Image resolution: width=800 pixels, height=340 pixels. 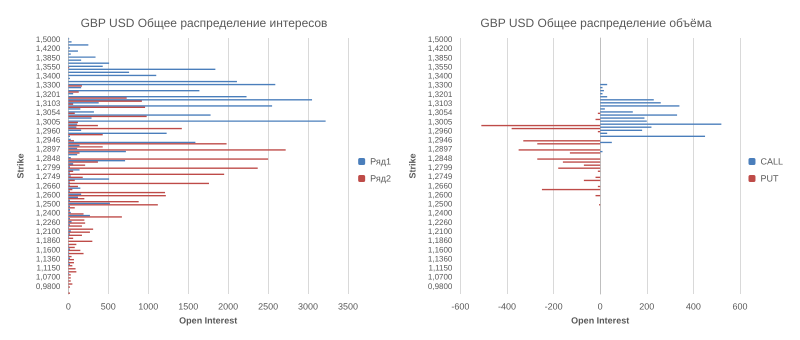 I want to click on x-tick-label: 1000, so click(x=148, y=307).